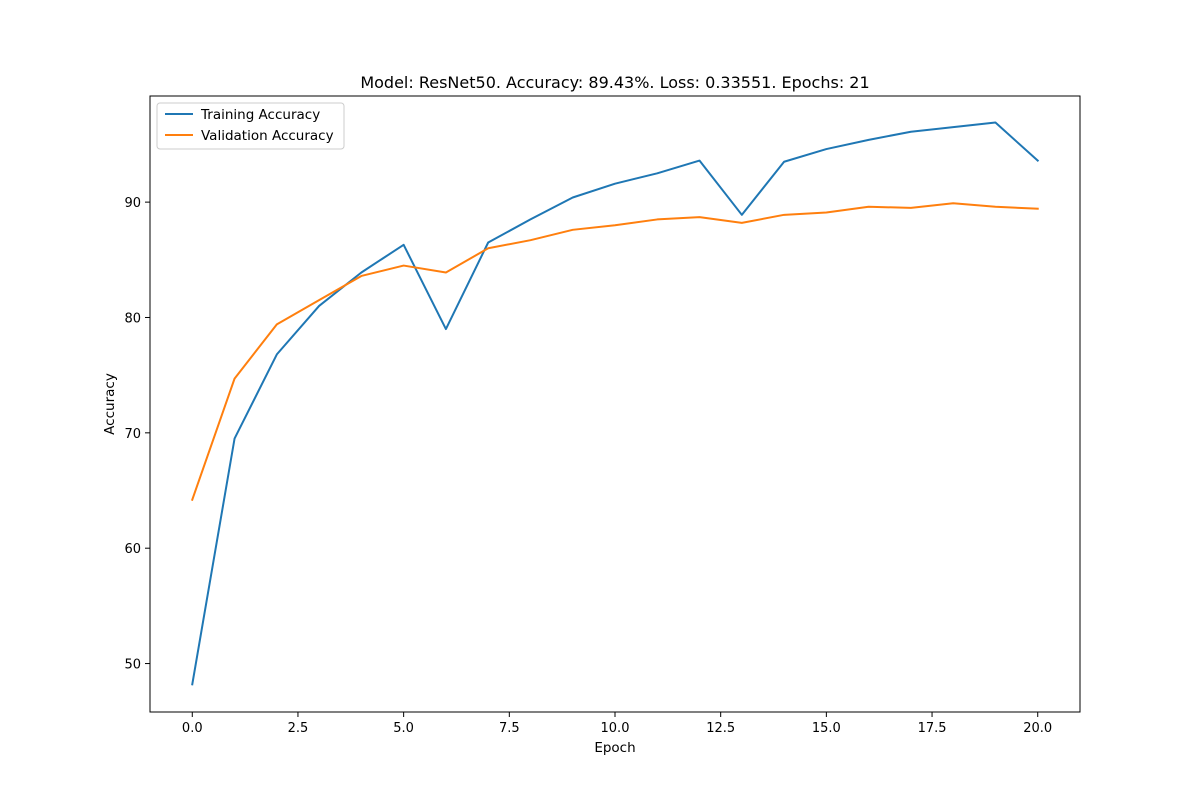  What do you see at coordinates (132, 549) in the screenshot?
I see `y-tick-label: 60` at bounding box center [132, 549].